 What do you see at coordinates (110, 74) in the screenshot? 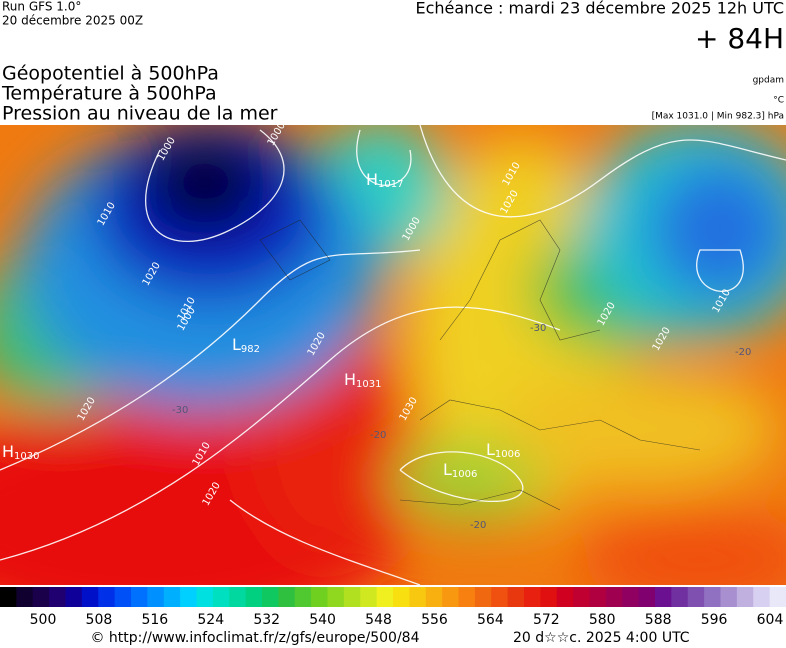
I see `legend-line: Géopotentiel à 500hPa` at bounding box center [110, 74].